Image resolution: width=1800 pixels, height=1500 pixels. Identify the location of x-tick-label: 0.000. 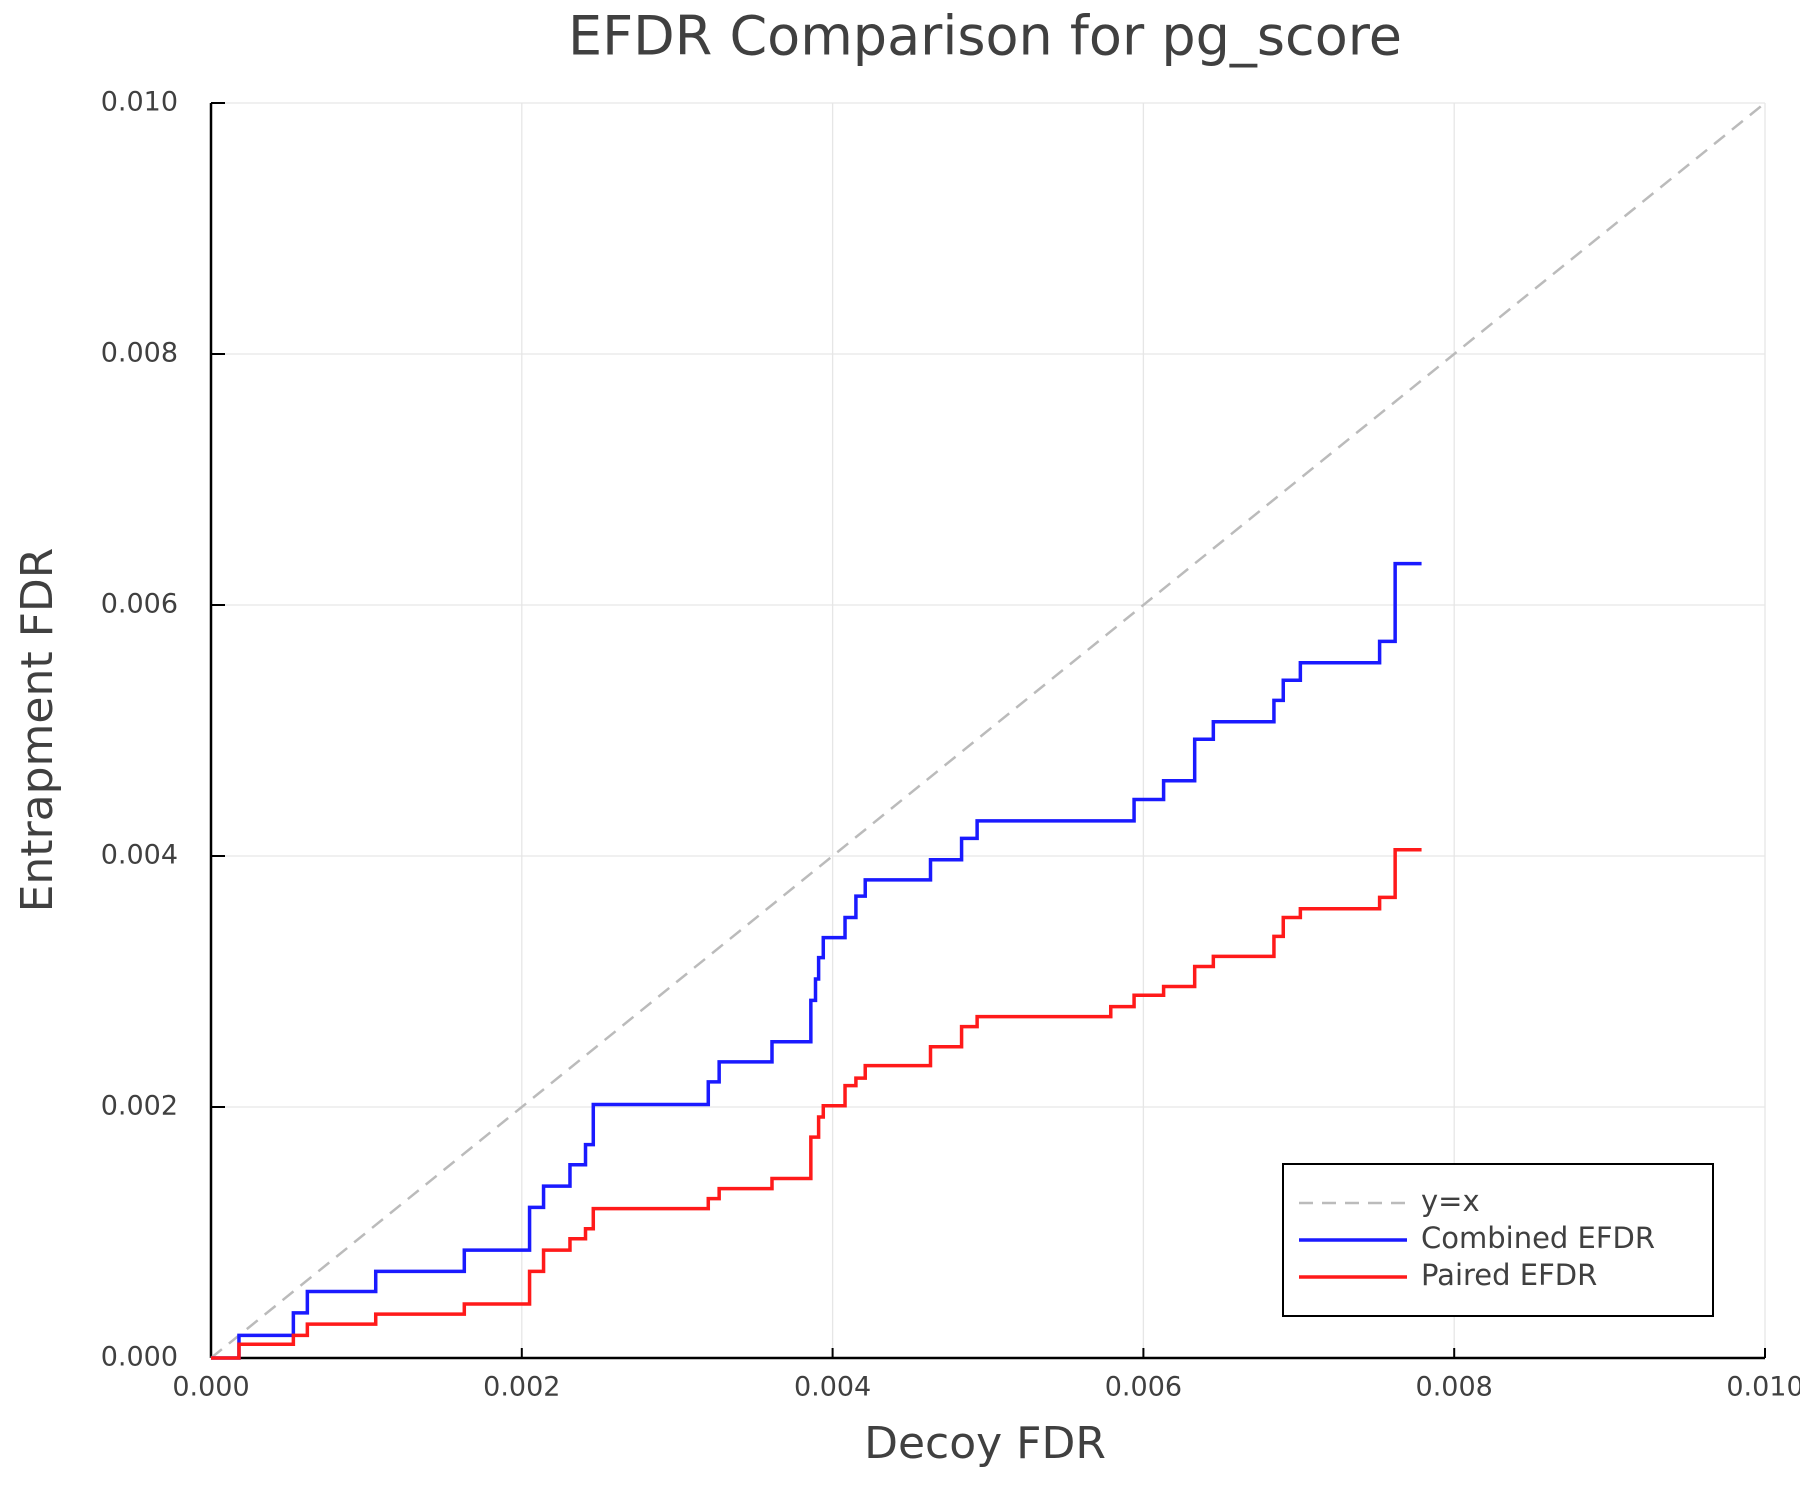
(210, 1387).